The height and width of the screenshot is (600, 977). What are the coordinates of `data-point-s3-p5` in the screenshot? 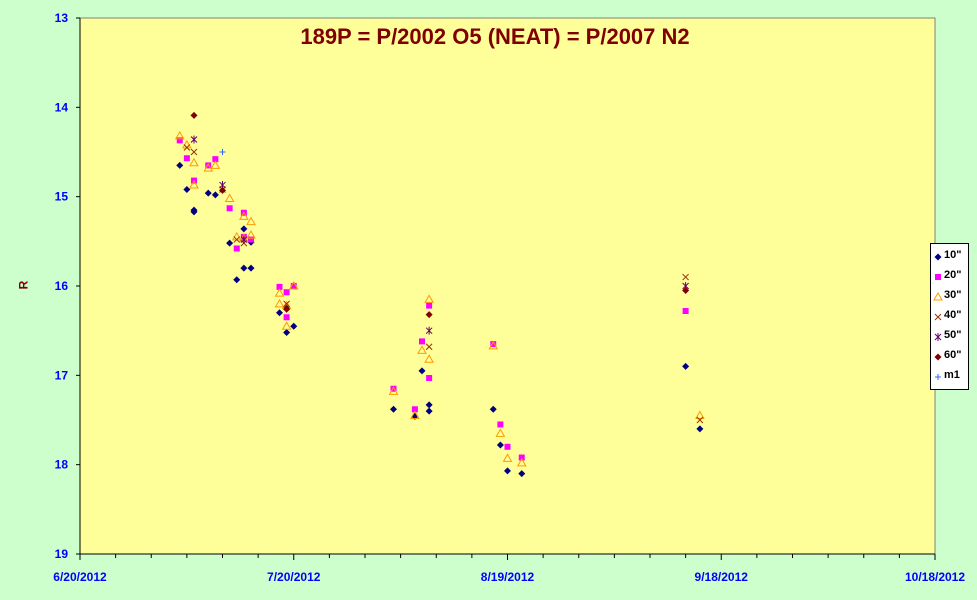 It's located at (286, 304).